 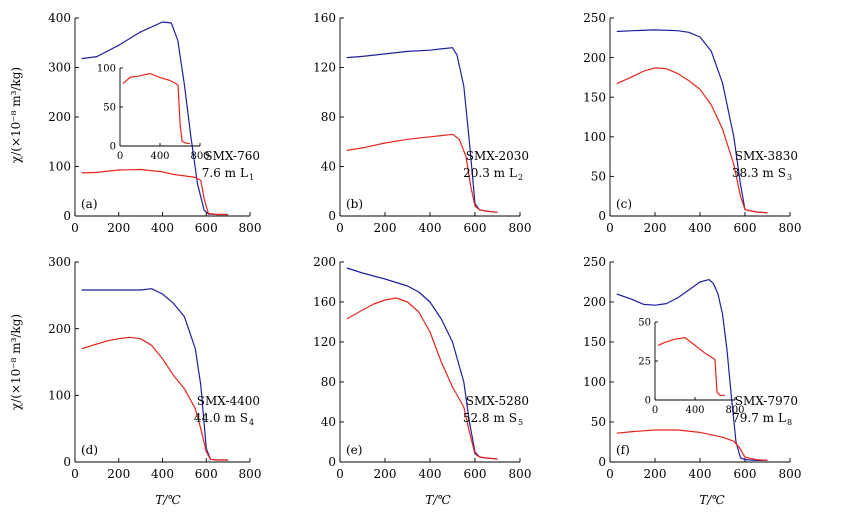 I want to click on panel-a-inset-y-tick-label: 0, so click(x=113, y=147).